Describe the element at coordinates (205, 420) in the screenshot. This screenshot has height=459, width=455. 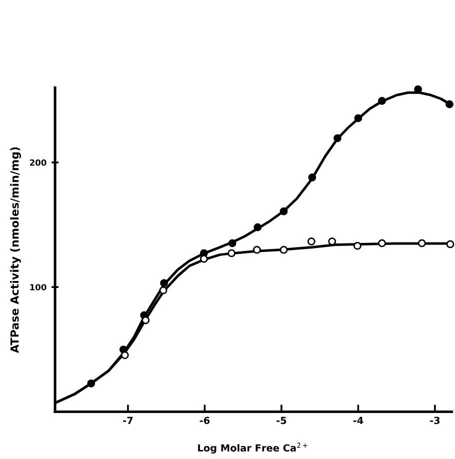
I see `x-tick-label: -6` at that location.